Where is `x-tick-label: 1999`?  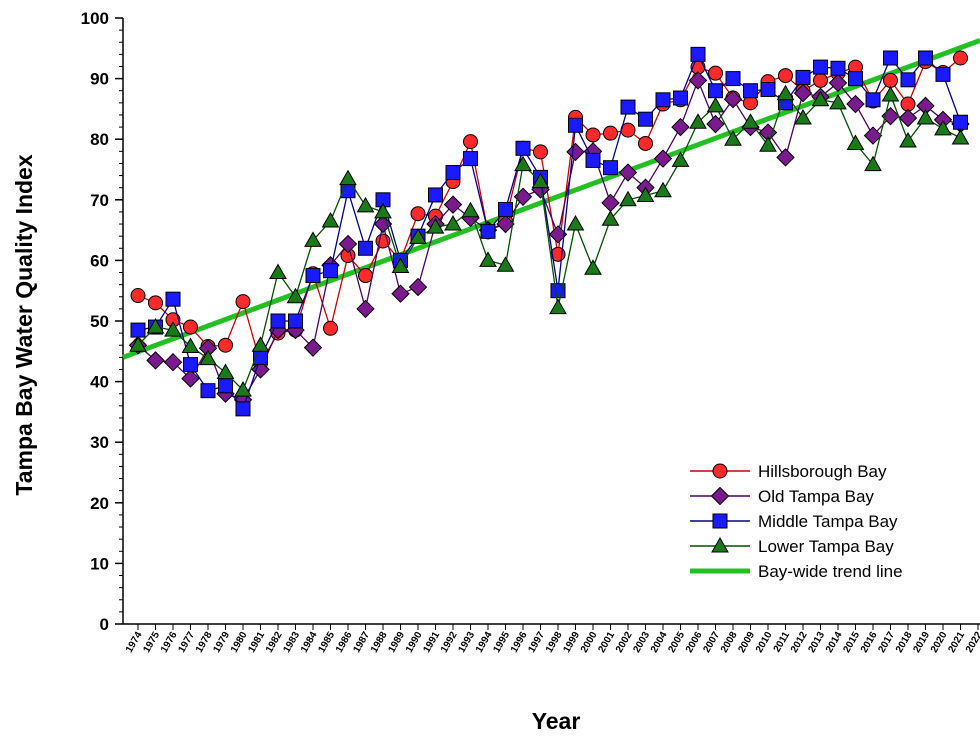 x-tick-label: 1999 is located at coordinates (571, 642).